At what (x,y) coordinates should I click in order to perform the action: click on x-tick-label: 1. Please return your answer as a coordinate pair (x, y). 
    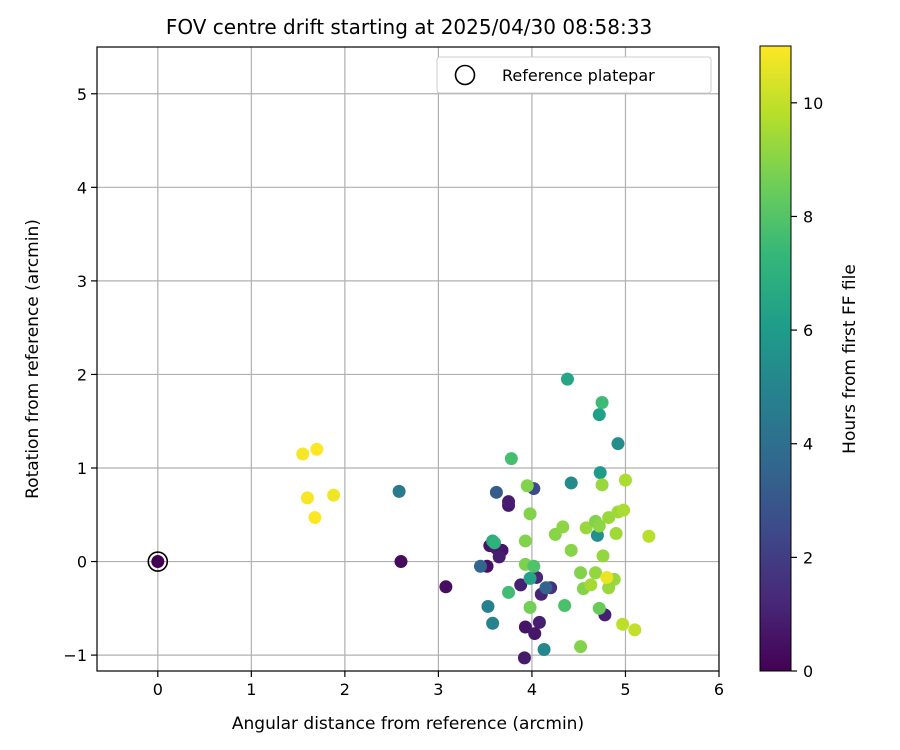
    Looking at the image, I should click on (251, 689).